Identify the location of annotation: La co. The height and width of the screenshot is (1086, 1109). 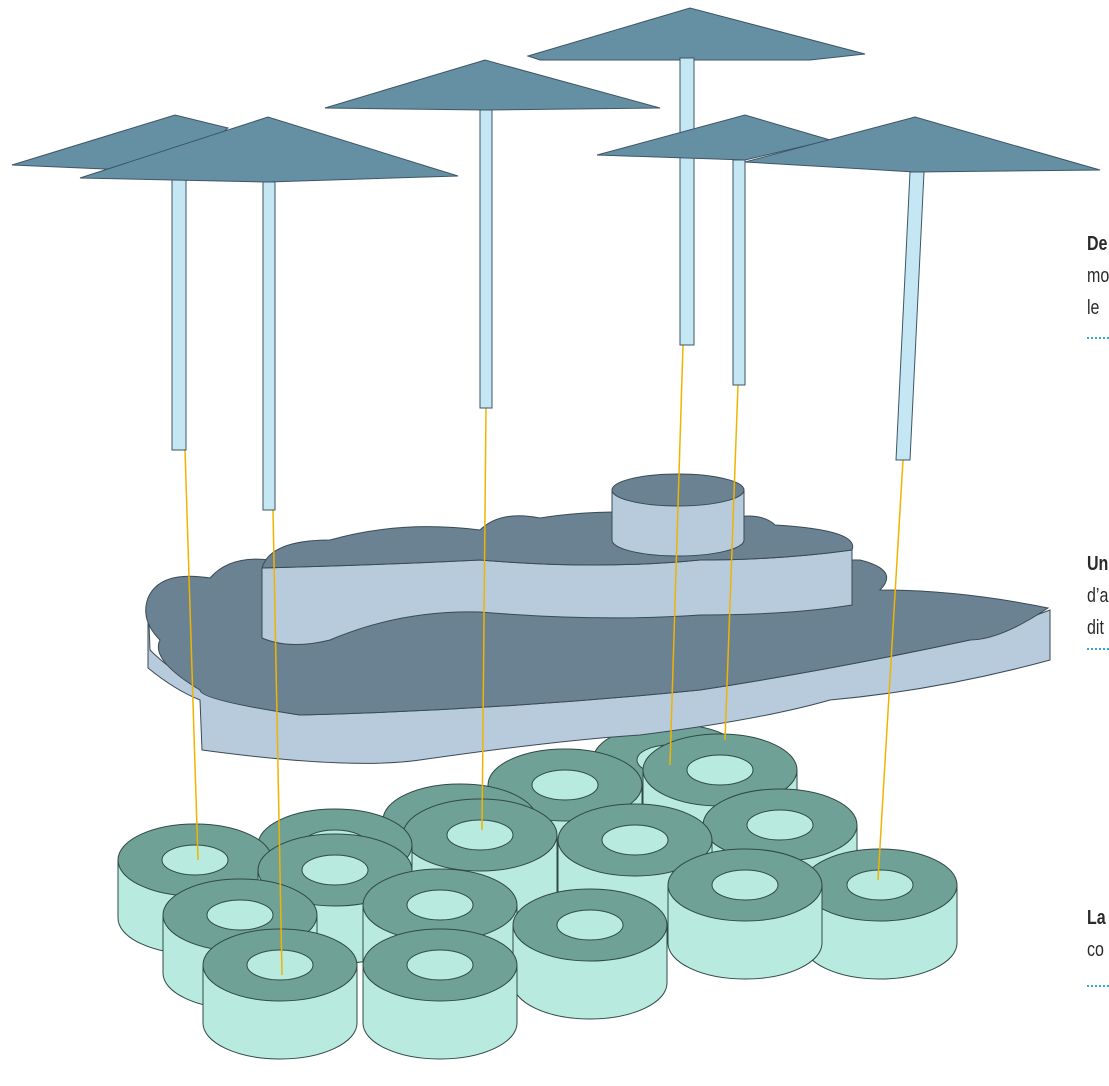
(1096, 934).